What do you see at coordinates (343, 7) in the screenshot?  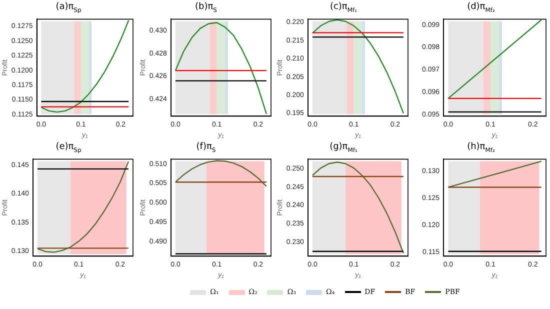 I see `chart-title: (c)π$_{Mf₁}$` at bounding box center [343, 7].